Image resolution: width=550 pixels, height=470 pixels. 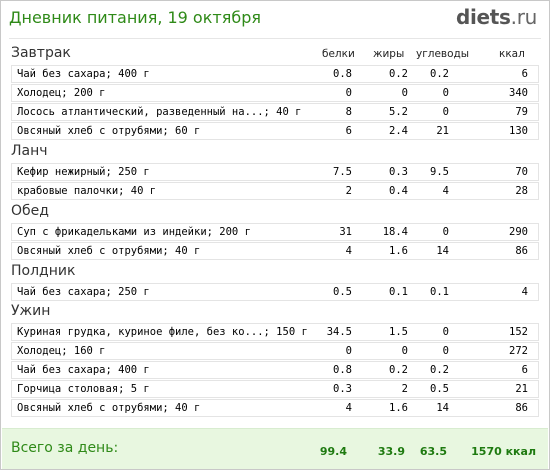 I want to click on food-name: Кефир нежирный; 250 г, so click(x=83, y=172).